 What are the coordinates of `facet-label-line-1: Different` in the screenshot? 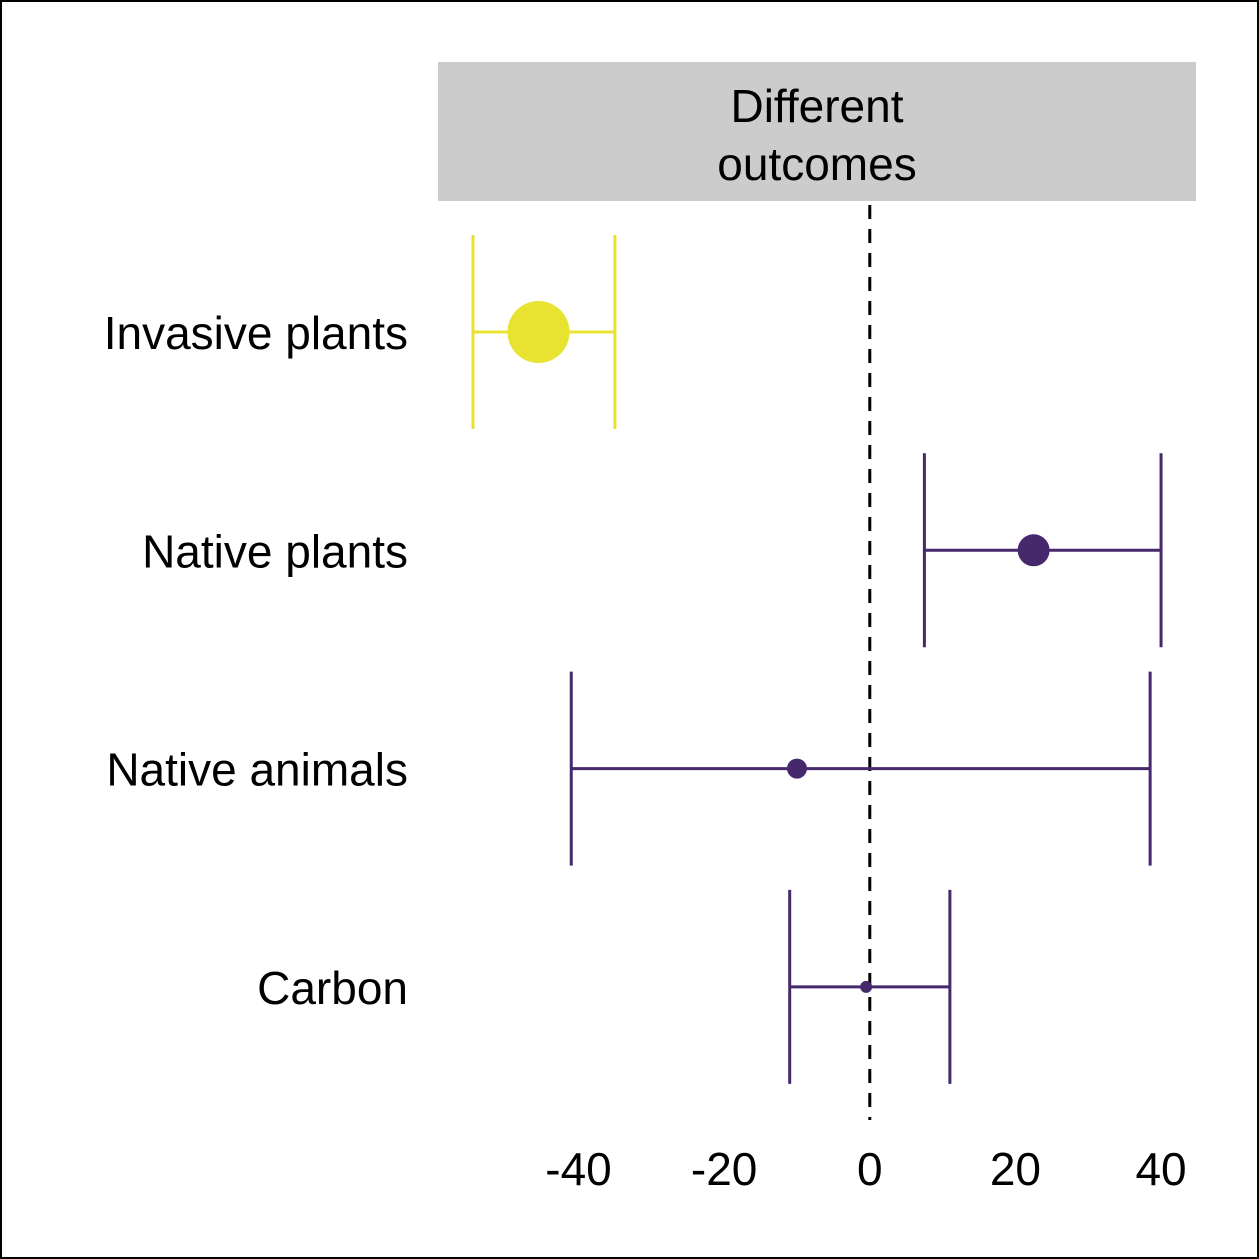 It's located at (816, 106).